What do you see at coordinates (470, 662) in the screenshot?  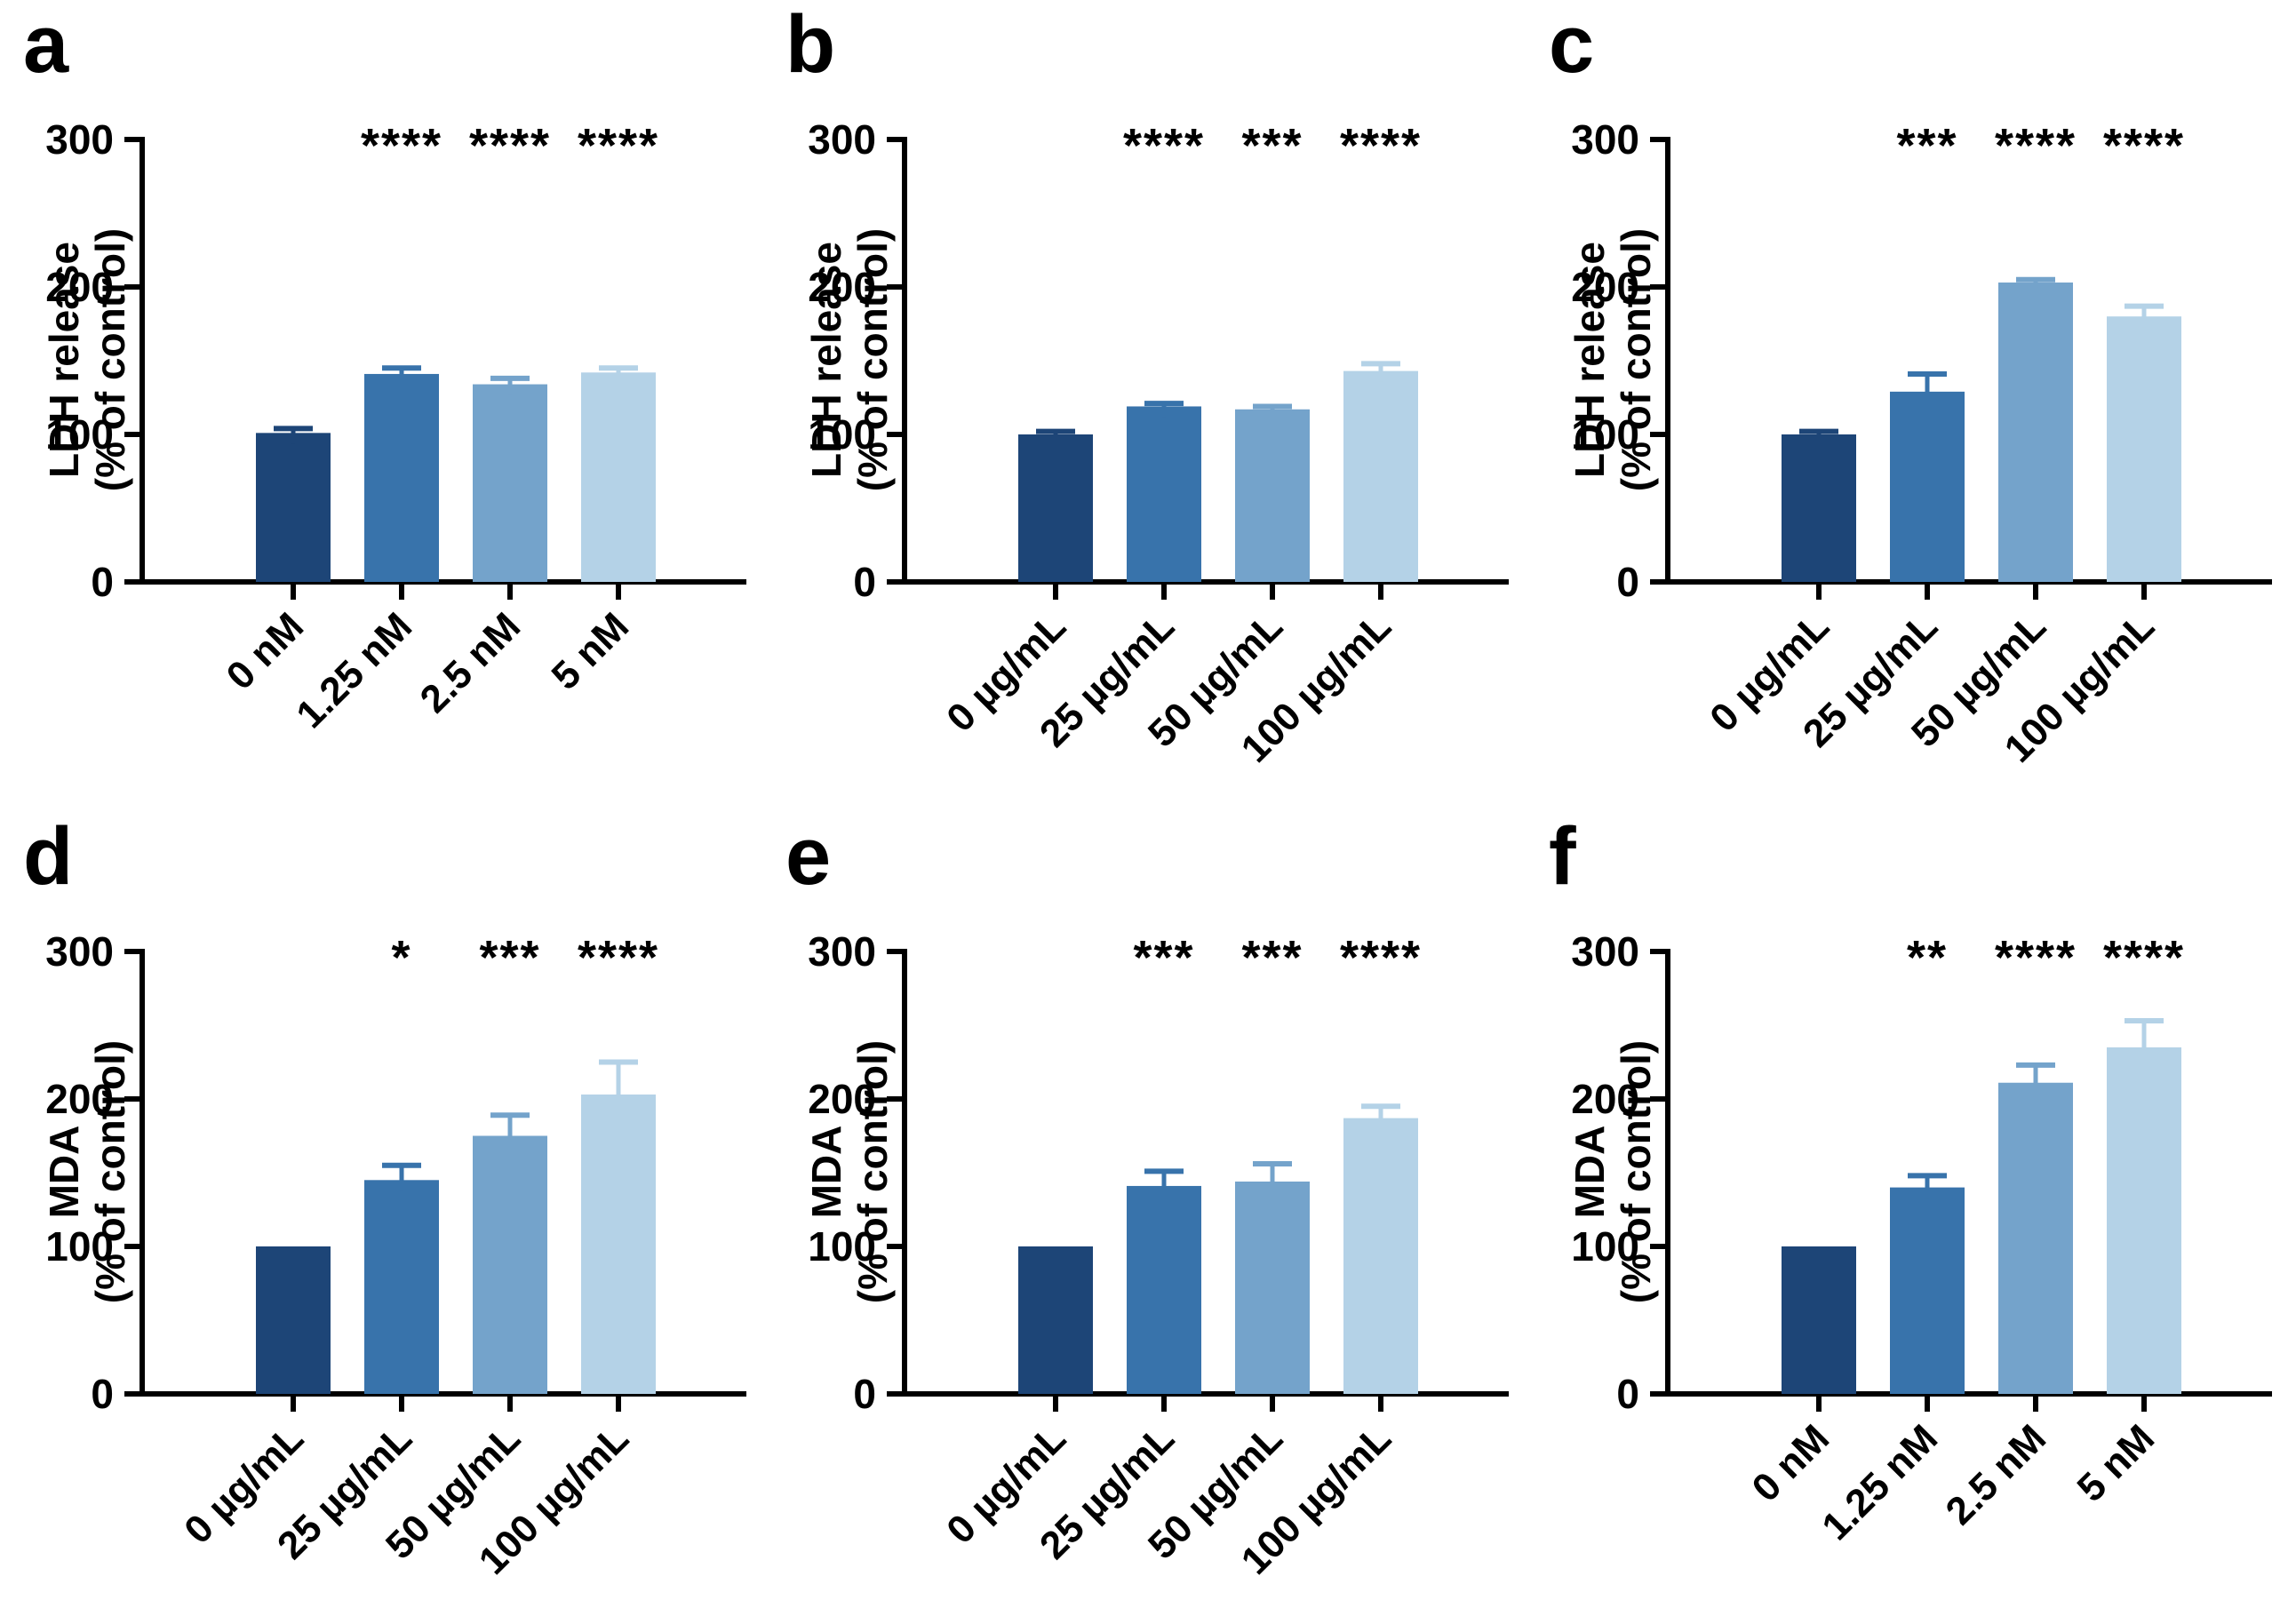 I see `x-tick-label: 2.5 nM` at bounding box center [470, 662].